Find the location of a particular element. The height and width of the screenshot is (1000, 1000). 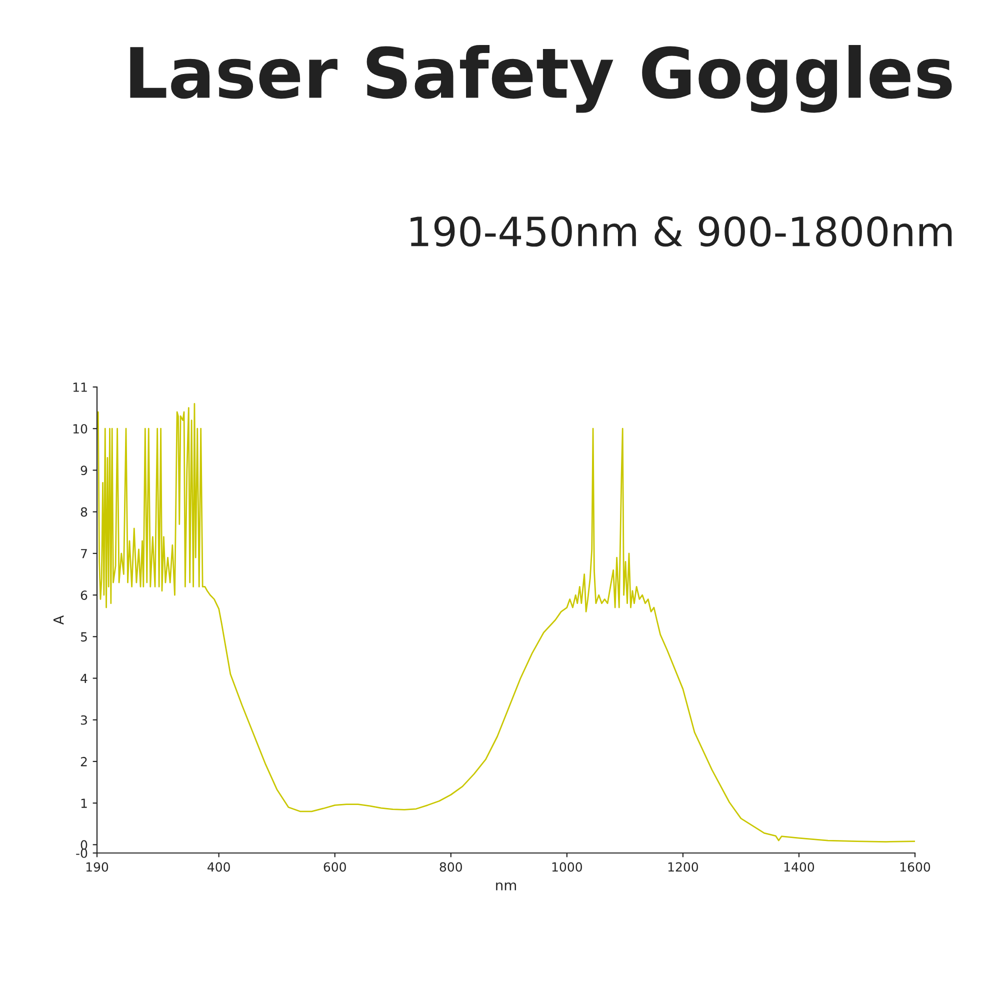

x-axis-title: nm is located at coordinates (506, 886).